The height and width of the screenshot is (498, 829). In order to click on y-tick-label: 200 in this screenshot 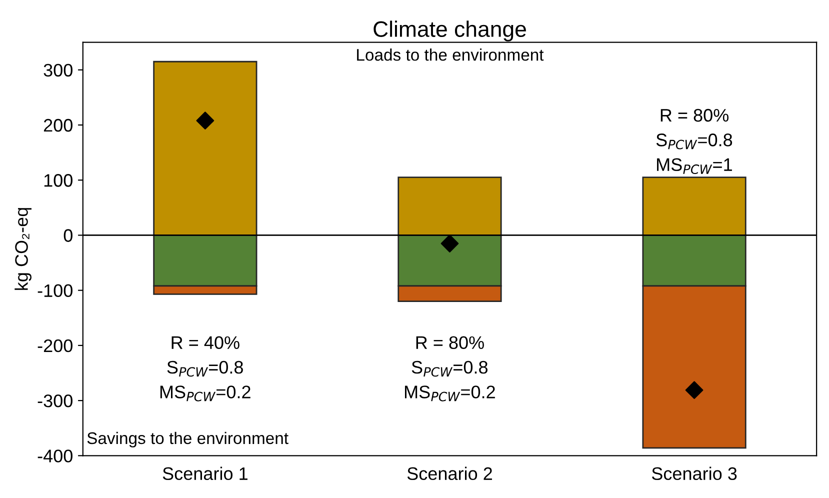, I will do `click(58, 125)`.